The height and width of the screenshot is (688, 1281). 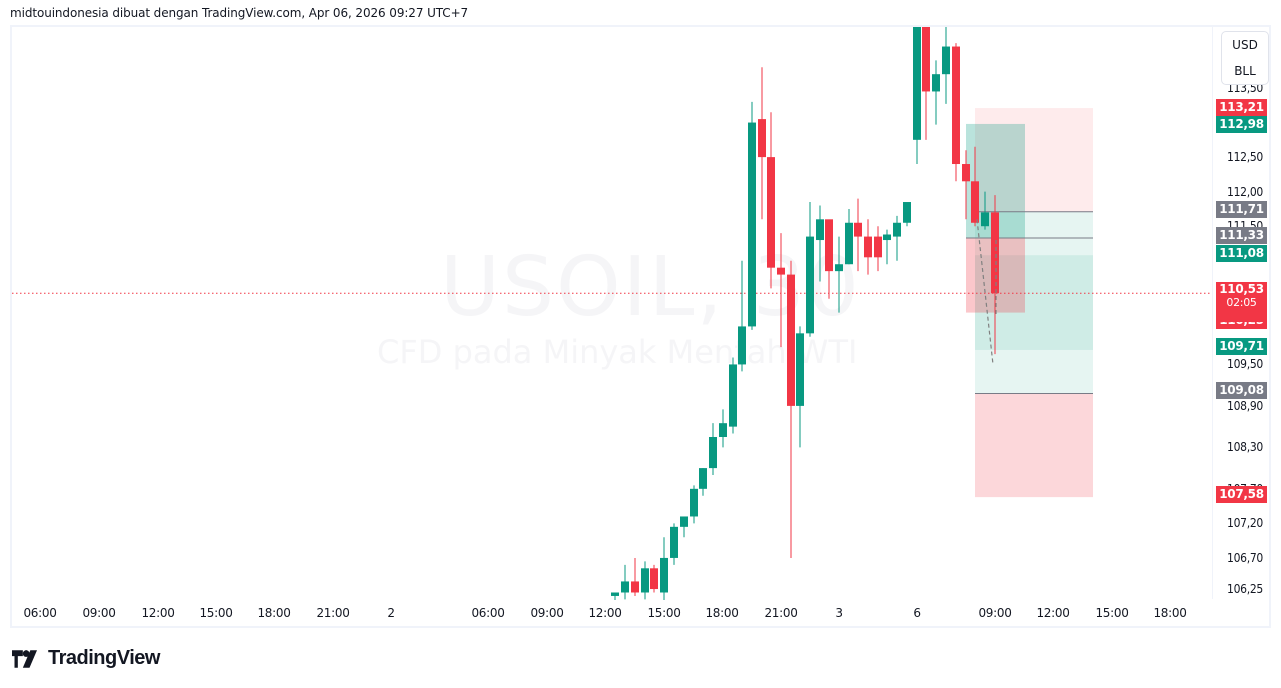 What do you see at coordinates (839, 613) in the screenshot?
I see `time-label: 3` at bounding box center [839, 613].